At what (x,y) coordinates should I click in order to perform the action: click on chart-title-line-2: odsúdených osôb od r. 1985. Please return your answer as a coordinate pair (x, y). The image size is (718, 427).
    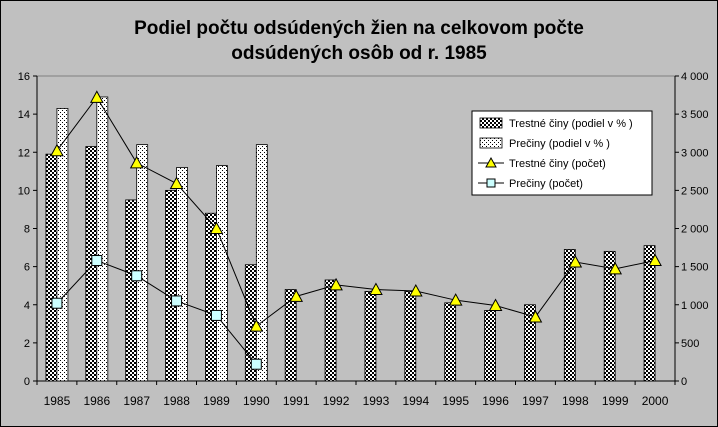
    Looking at the image, I should click on (359, 53).